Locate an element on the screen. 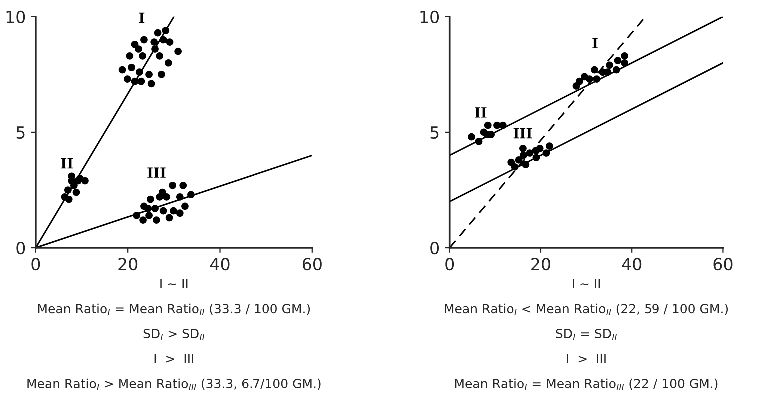 This screenshot has height=402, width=781. text: Mean Ratio$_{I}$ = Mean Ratio$_{II}$ (33.3 / 100 GM.) is located at coordinates (174, 310).